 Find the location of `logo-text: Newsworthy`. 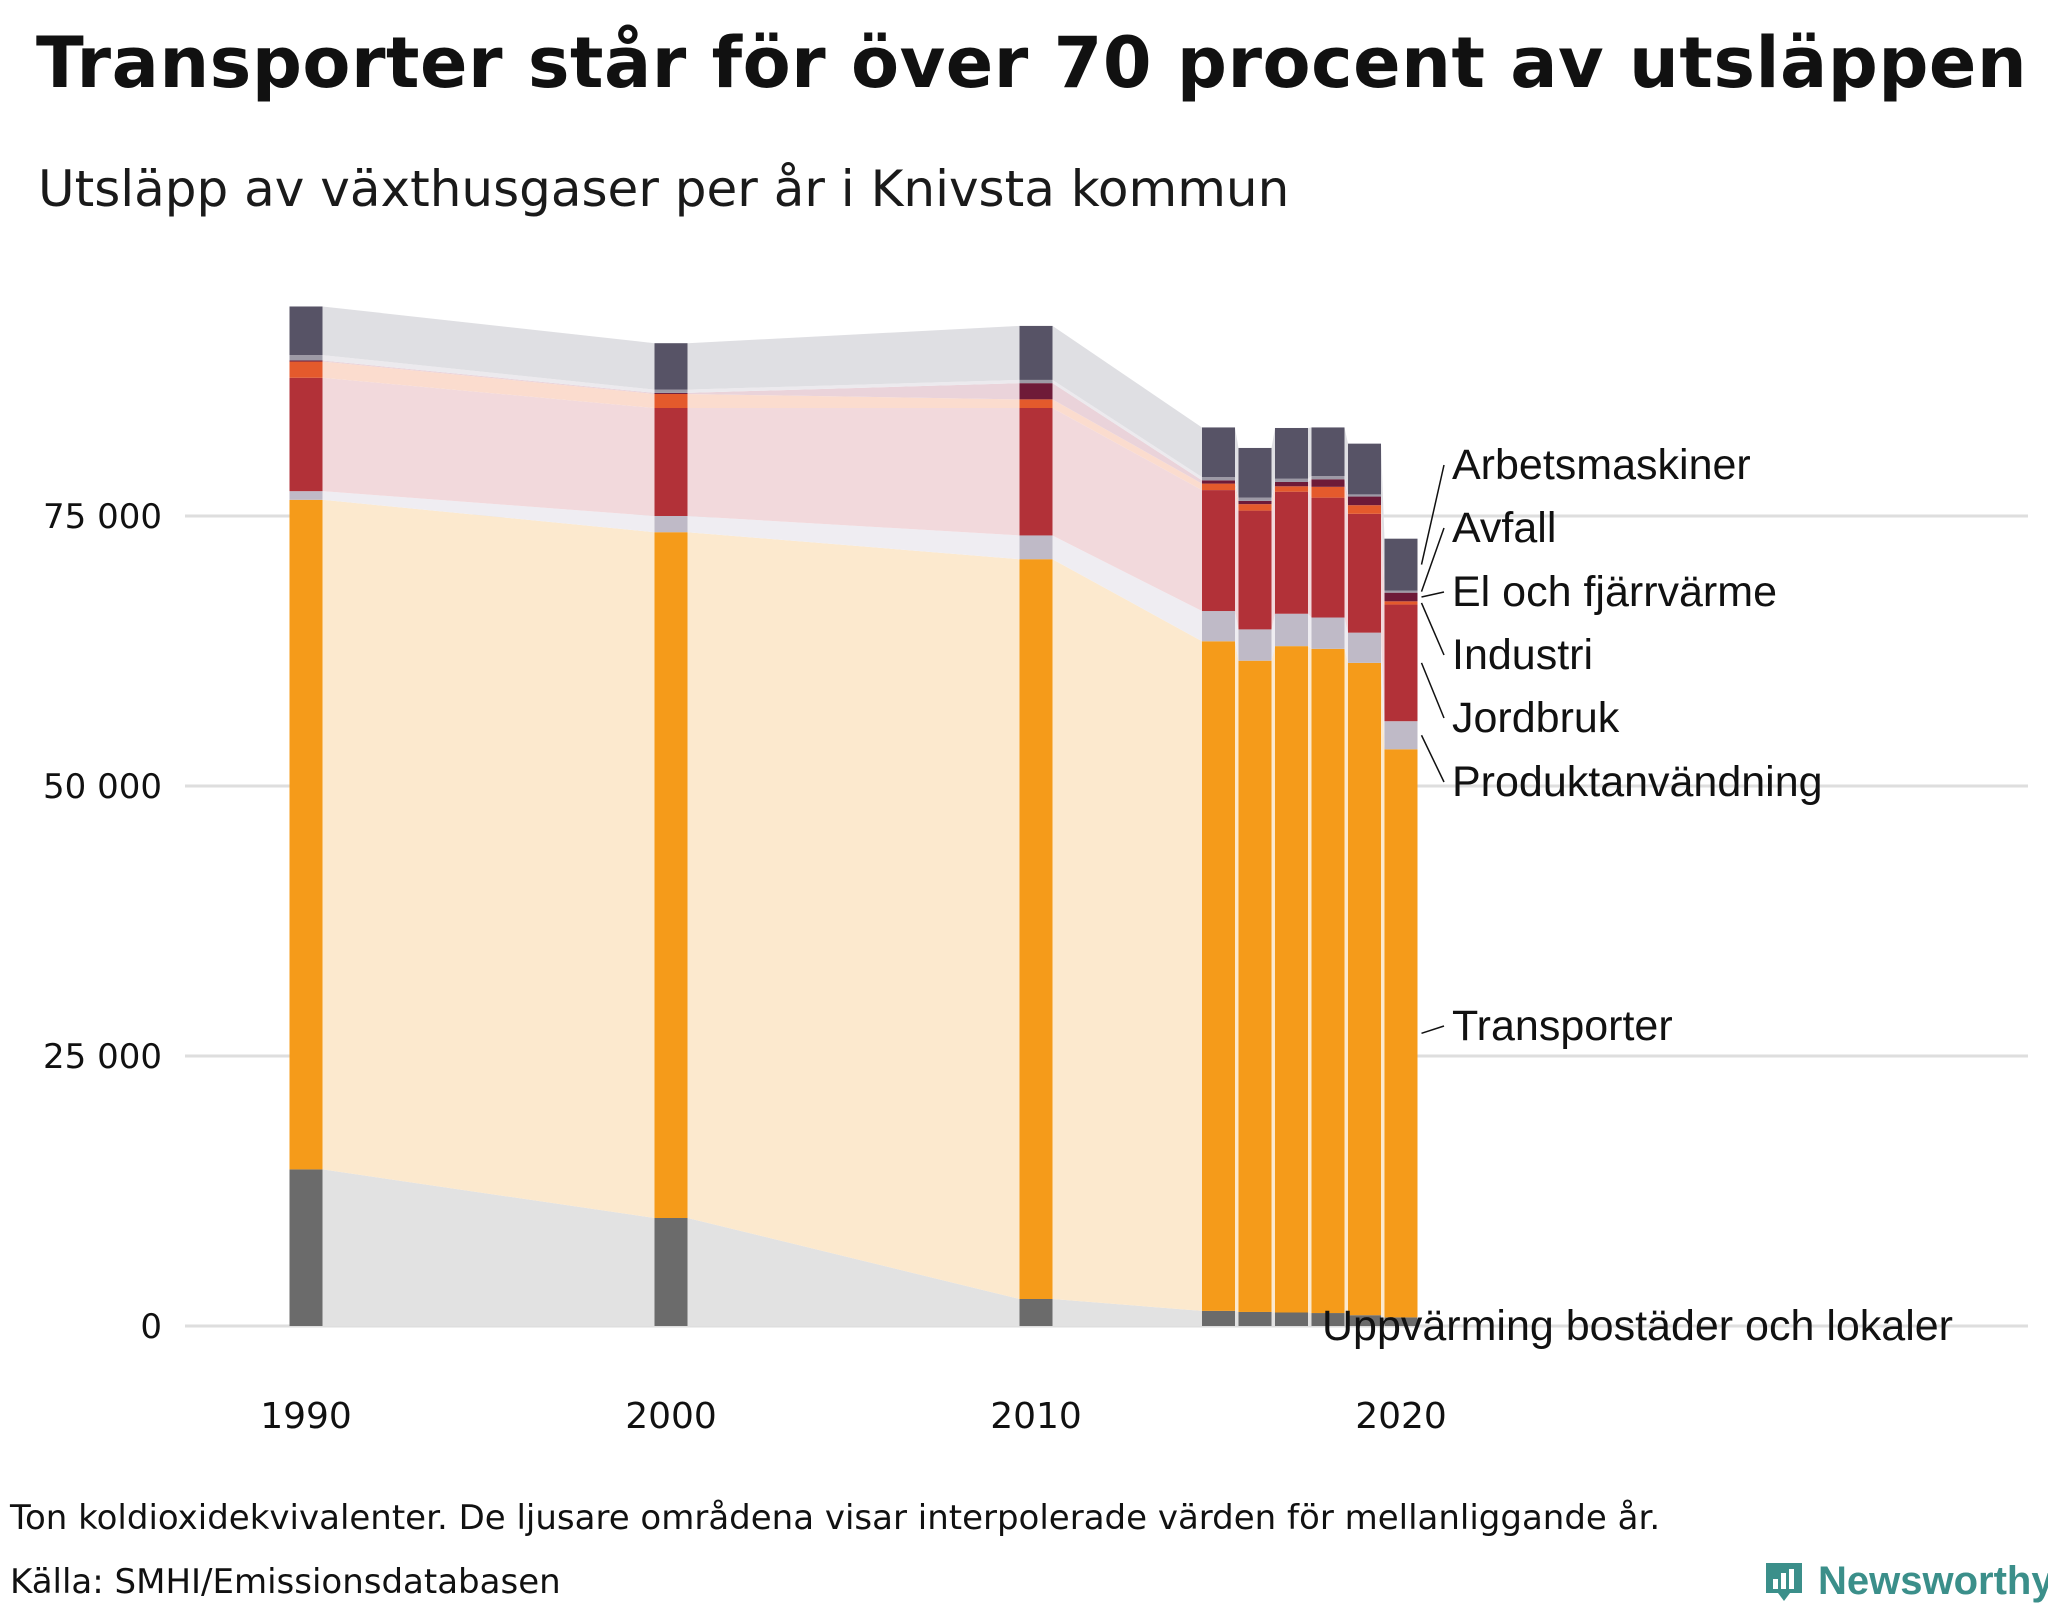

logo-text: Newsworthy is located at coordinates (1933, 1580).